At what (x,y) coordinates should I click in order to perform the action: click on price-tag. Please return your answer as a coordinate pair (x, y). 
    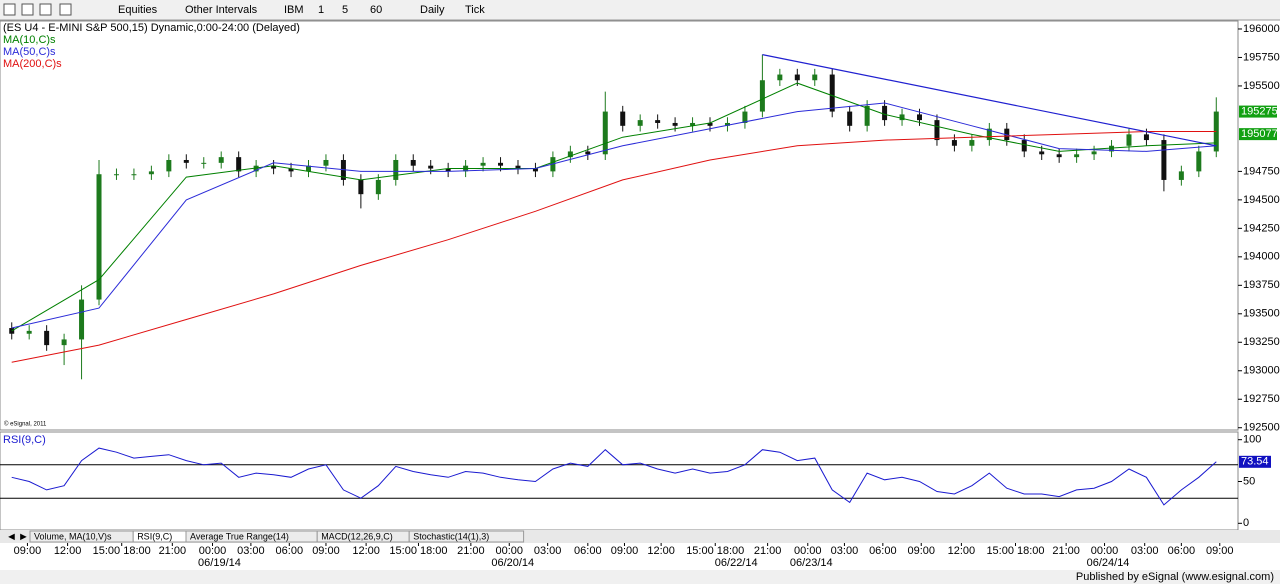
    Looking at the image, I should click on (1258, 134).